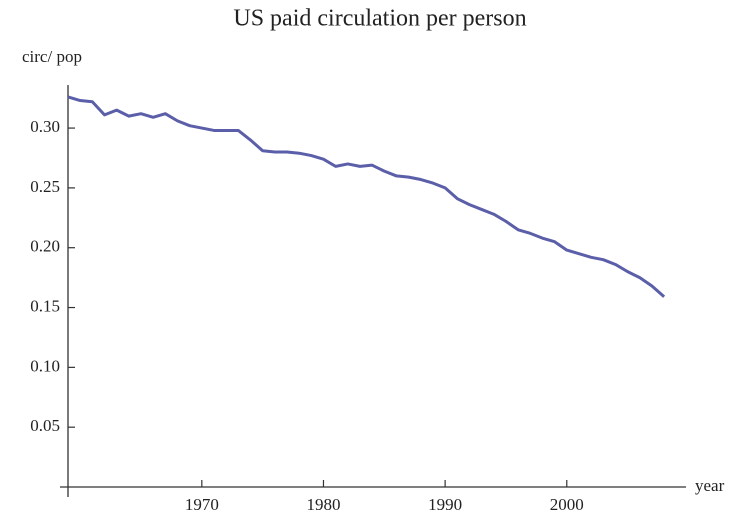  Describe the element at coordinates (567, 504) in the screenshot. I see `x-tick-label: 2000` at that location.